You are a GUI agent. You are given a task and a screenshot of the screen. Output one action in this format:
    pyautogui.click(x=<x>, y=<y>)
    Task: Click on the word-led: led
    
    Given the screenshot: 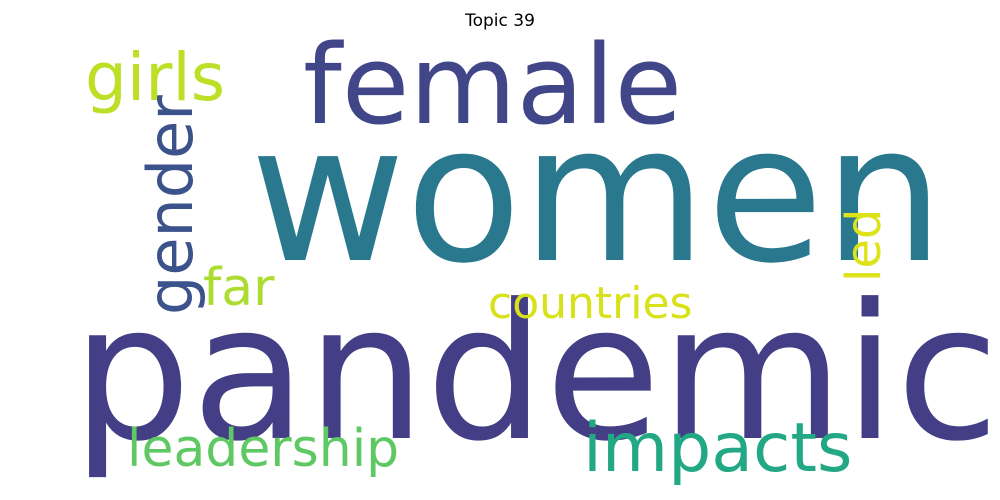 What is the action you would take?
    pyautogui.click(x=864, y=245)
    